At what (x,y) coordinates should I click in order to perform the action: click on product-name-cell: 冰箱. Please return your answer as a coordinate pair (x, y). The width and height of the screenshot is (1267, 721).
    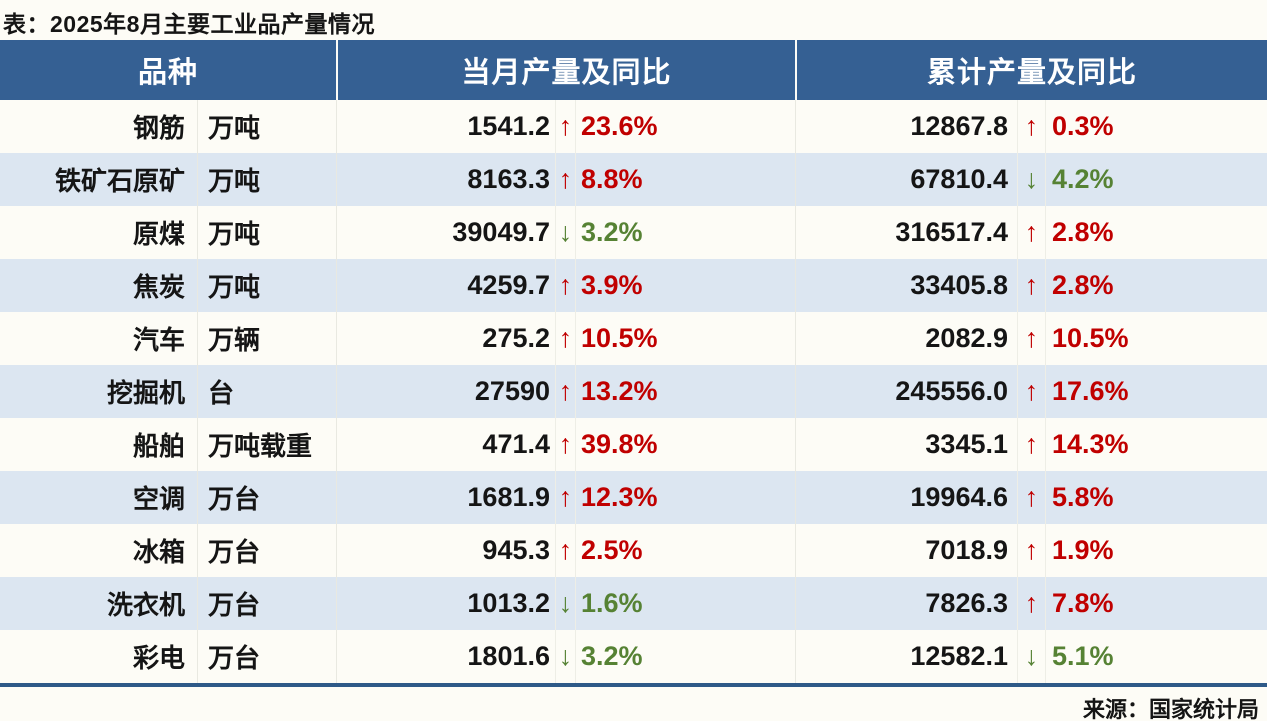
    Looking at the image, I should click on (158, 552).